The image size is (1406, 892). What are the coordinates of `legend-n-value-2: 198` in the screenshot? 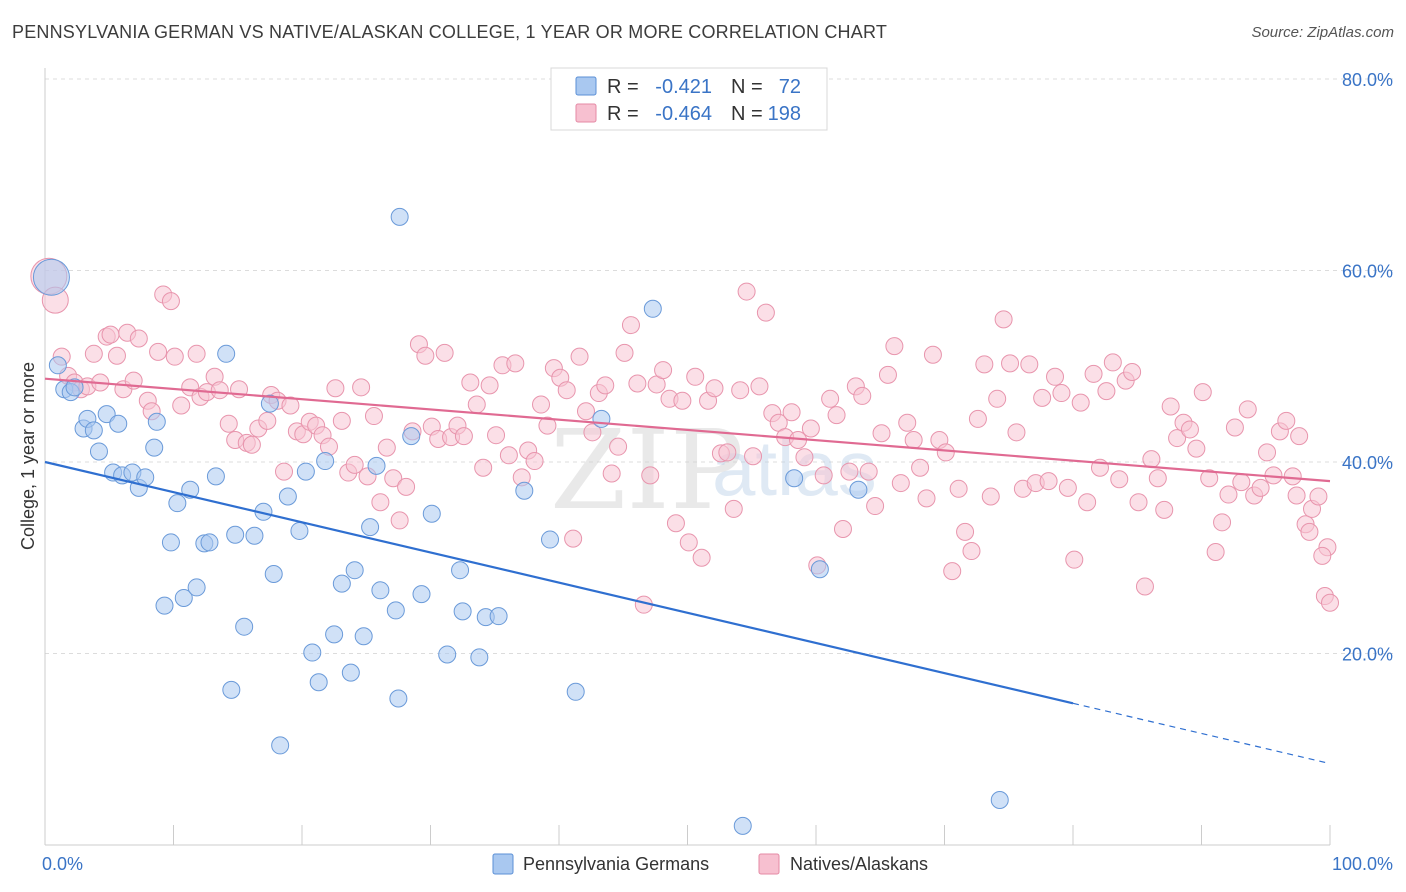 It's located at (784, 114).